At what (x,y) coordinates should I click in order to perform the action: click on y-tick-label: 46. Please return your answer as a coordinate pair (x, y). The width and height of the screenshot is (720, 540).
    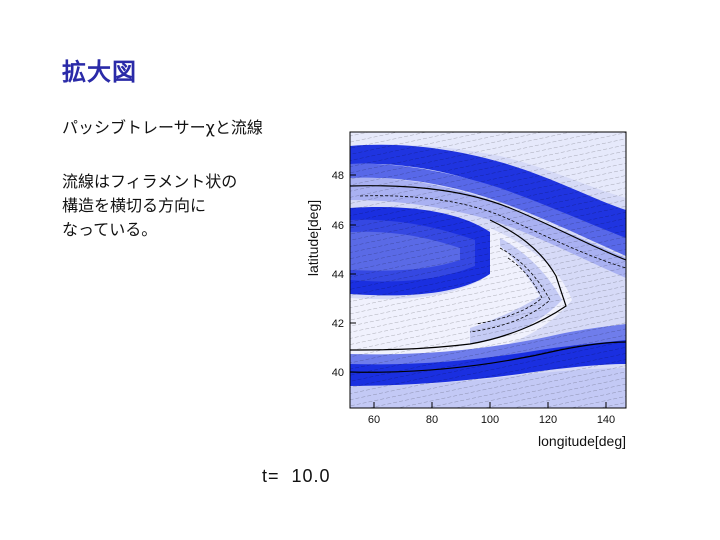
    Looking at the image, I should click on (338, 226).